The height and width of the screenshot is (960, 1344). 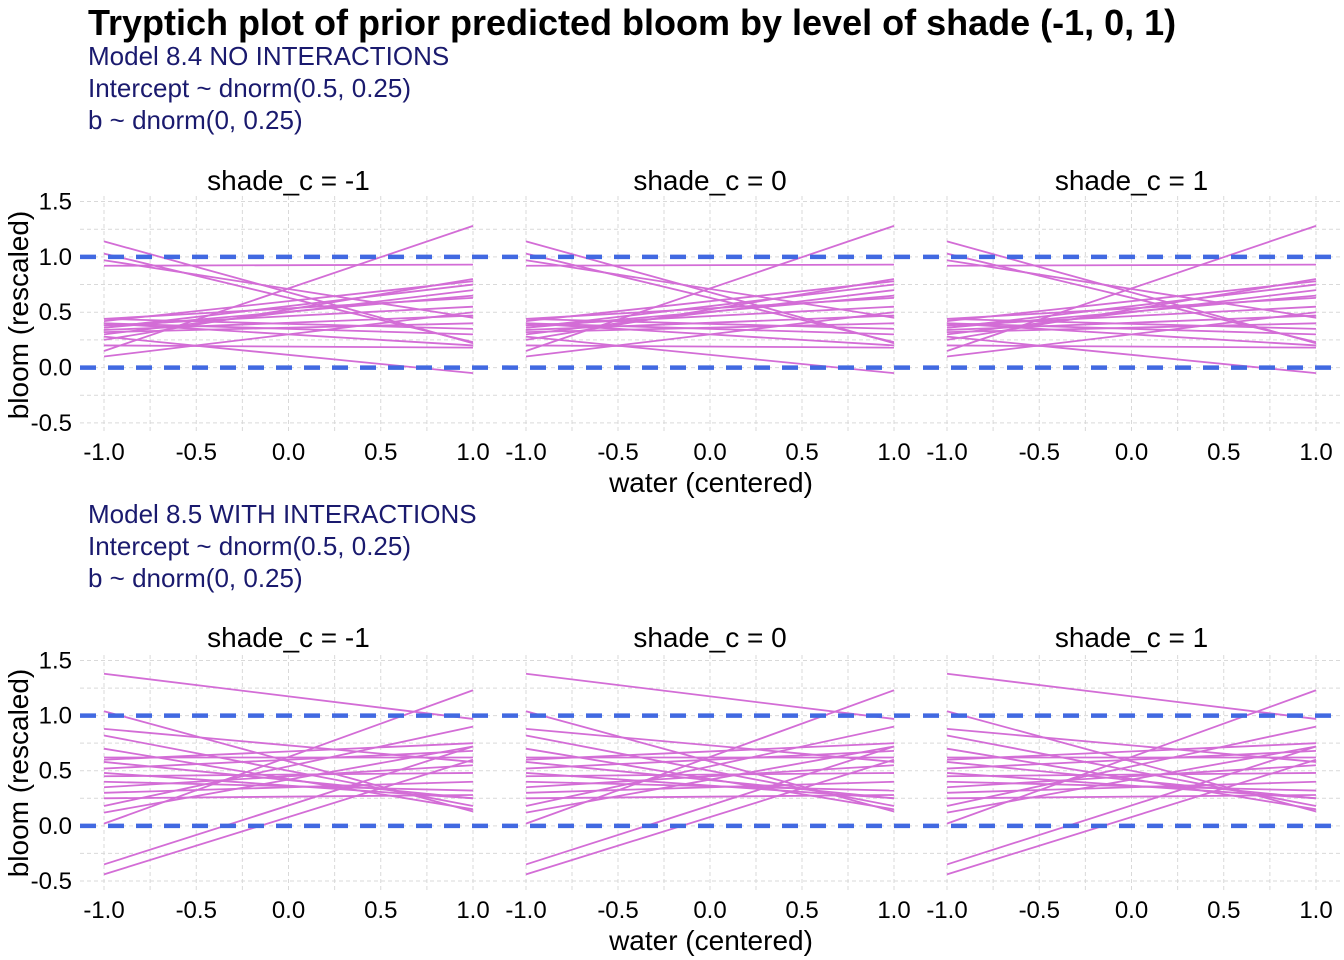 I want to click on y-tick-label: 0.5, so click(x=55, y=312).